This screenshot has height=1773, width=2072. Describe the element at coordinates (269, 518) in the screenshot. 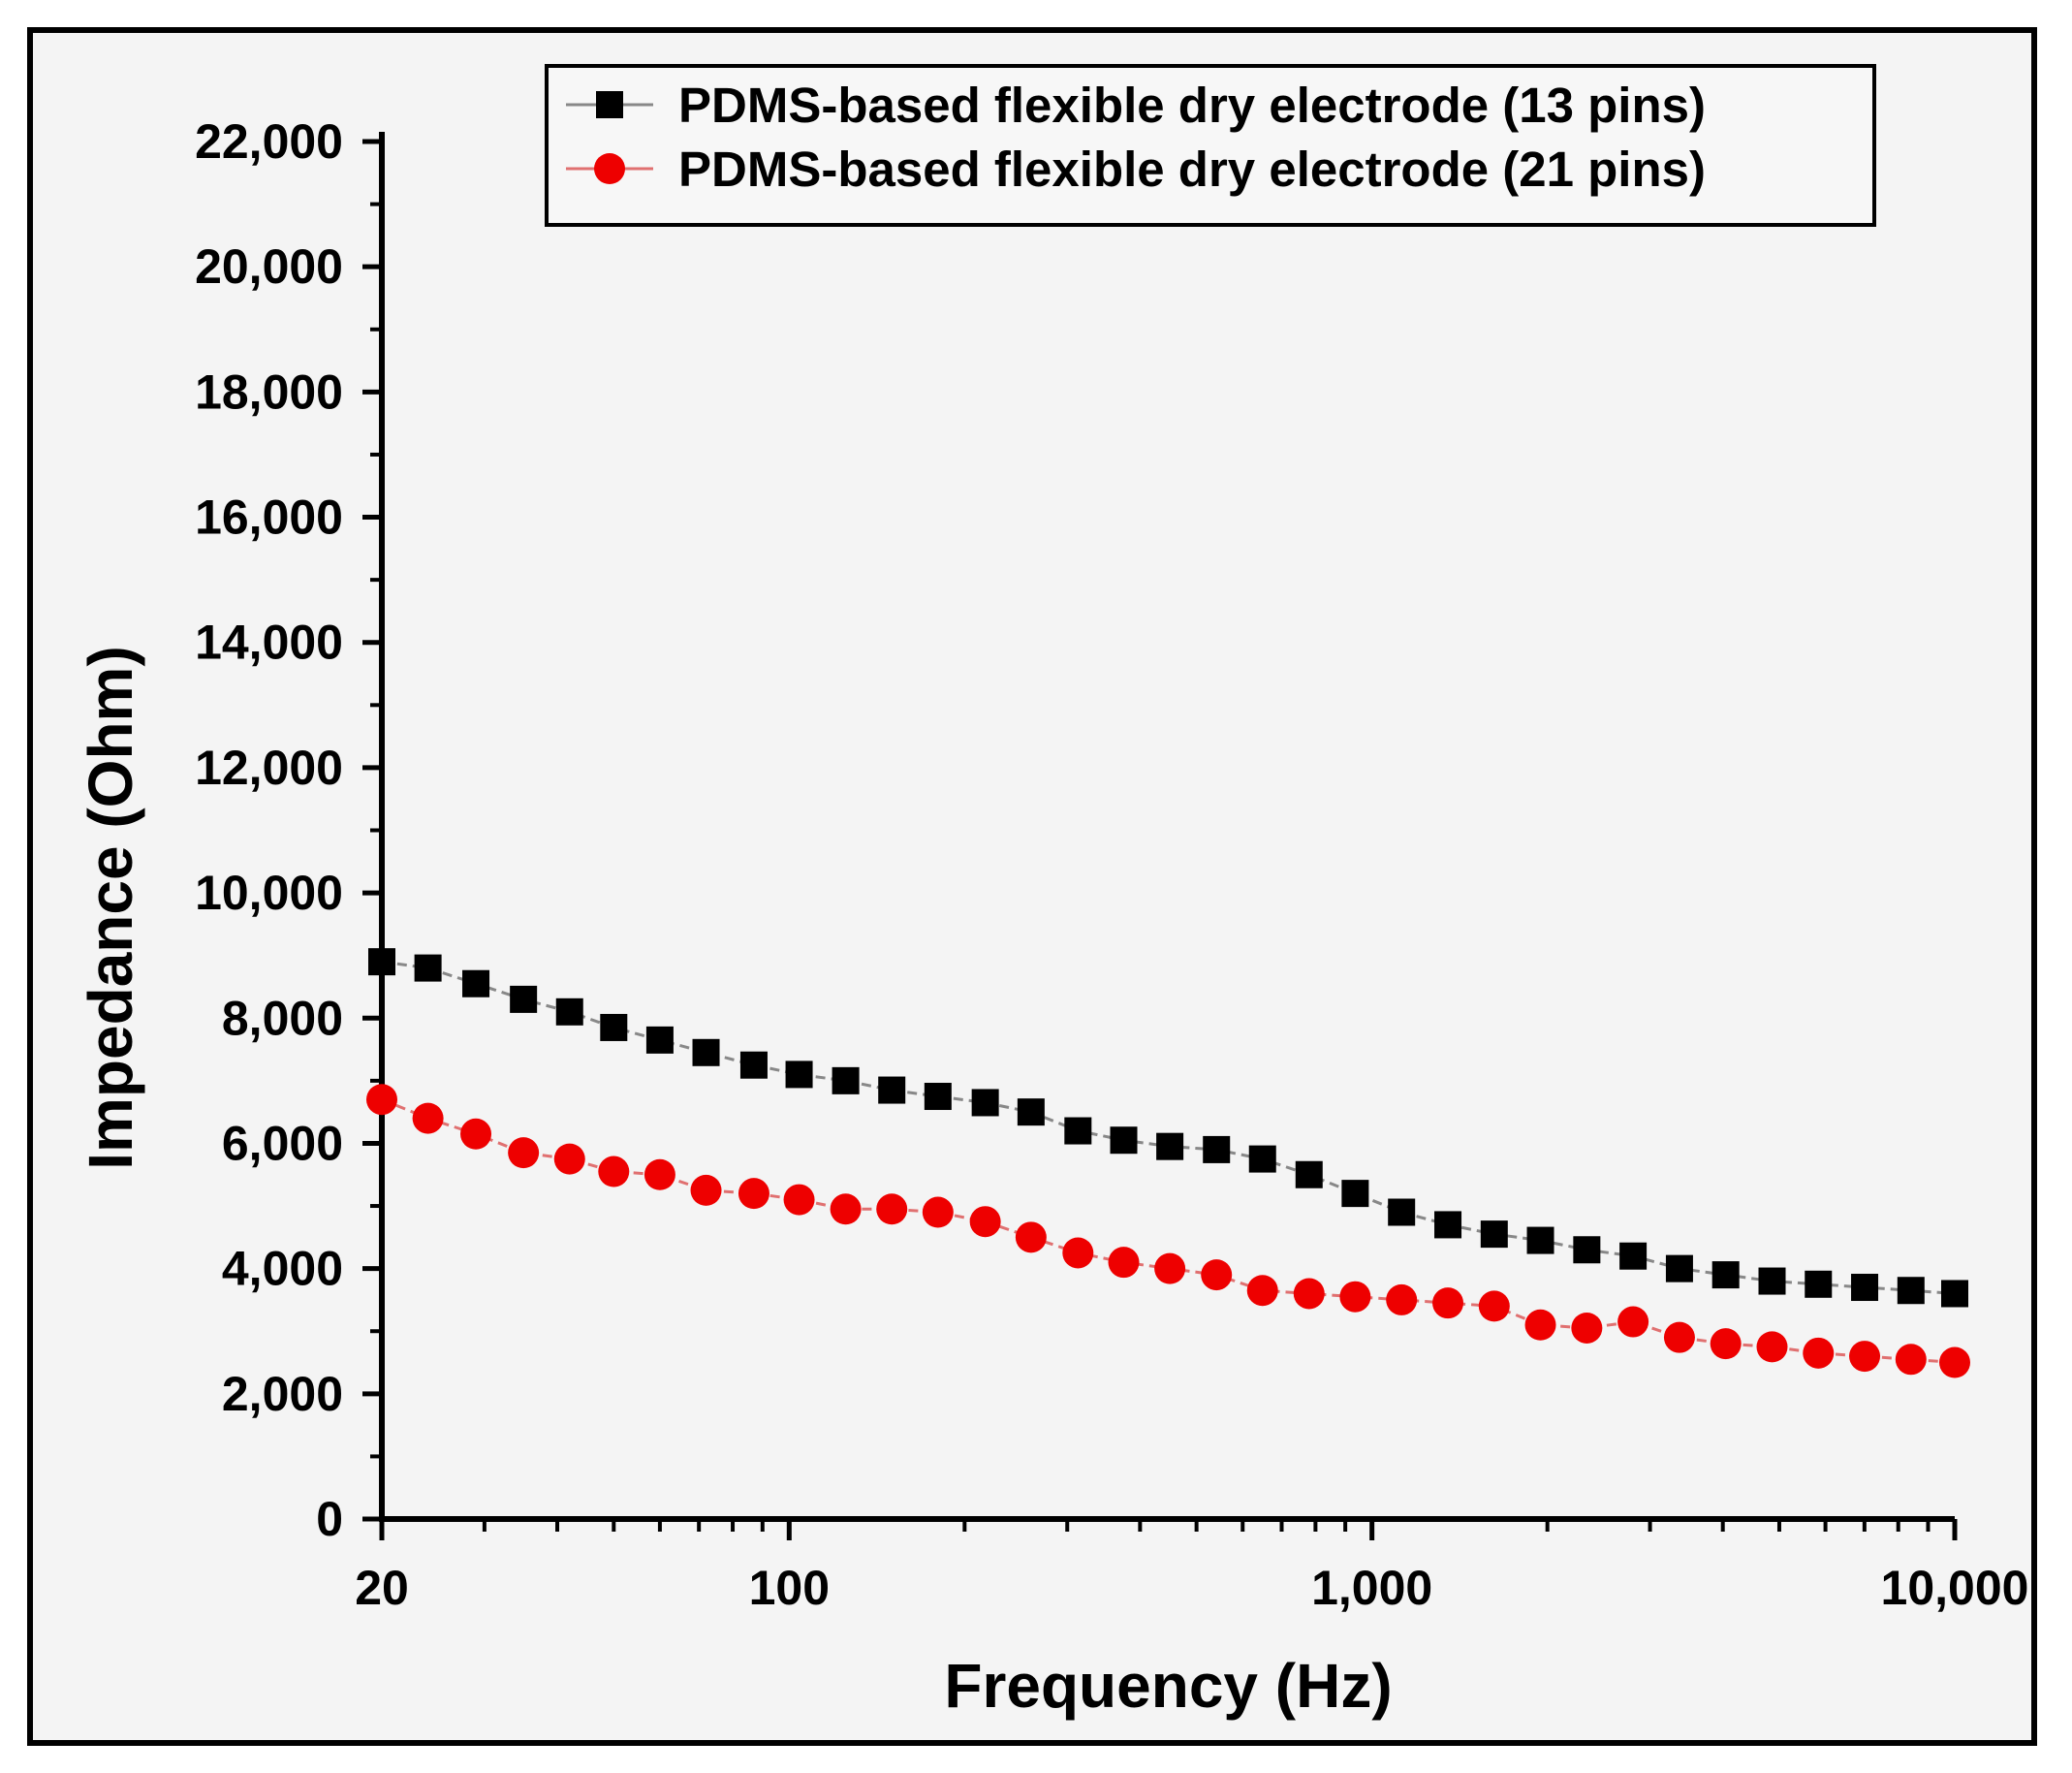

I see `y-tick-label: 16,000` at that location.